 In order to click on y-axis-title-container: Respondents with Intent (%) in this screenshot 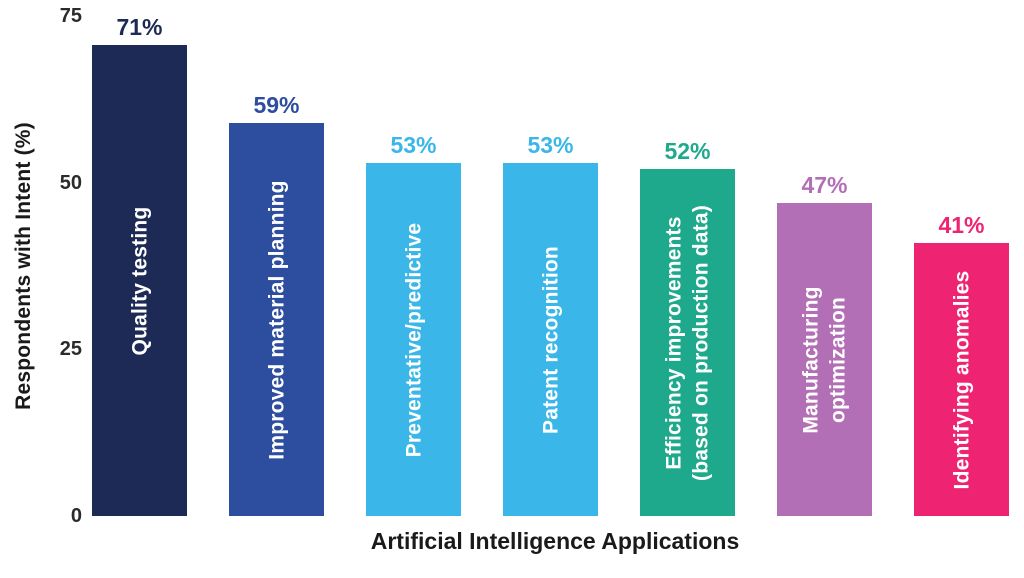, I will do `click(24, 266)`.